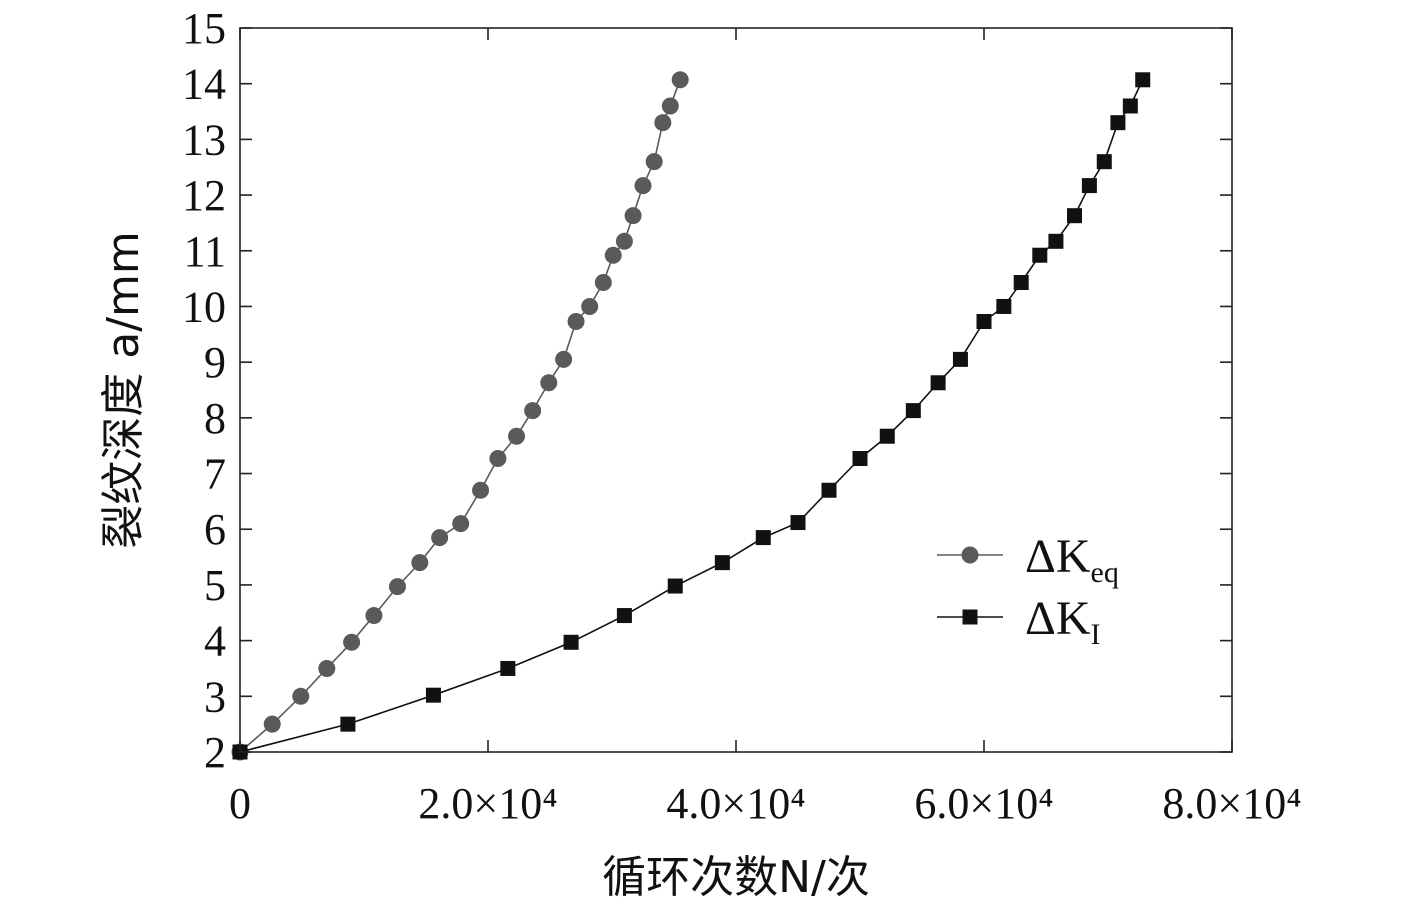 Image resolution: width=1417 pixels, height=905 pixels. What do you see at coordinates (735, 803) in the screenshot?
I see `x-tick-label: 4.0×10⁴` at bounding box center [735, 803].